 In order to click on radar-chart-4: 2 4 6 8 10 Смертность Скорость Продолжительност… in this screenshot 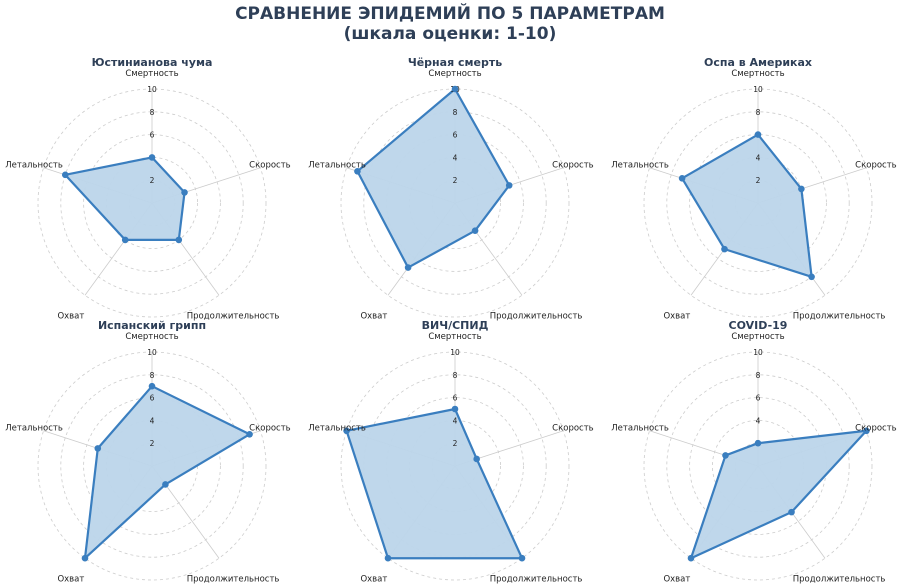, I will do `click(147, 452)`.